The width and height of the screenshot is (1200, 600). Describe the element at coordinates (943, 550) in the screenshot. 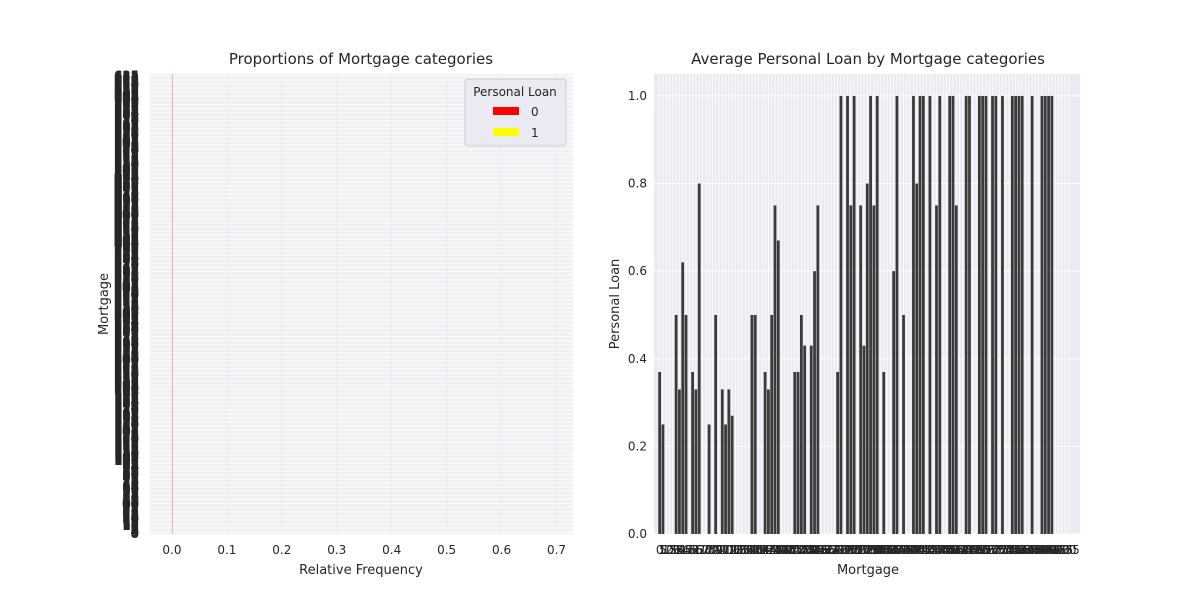

I see `right-x-tick-label: 440` at that location.